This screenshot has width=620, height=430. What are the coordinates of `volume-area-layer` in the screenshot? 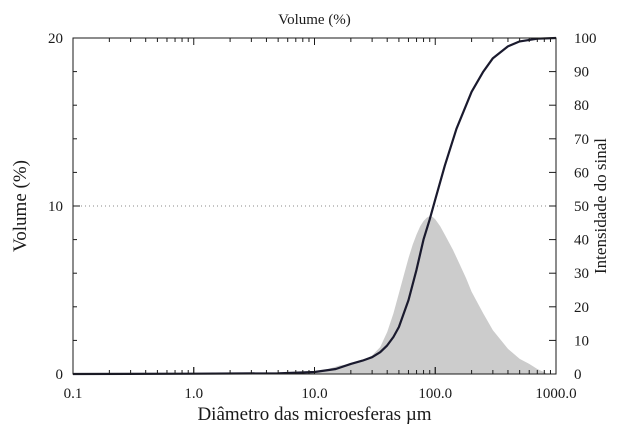 It's located at (425, 295).